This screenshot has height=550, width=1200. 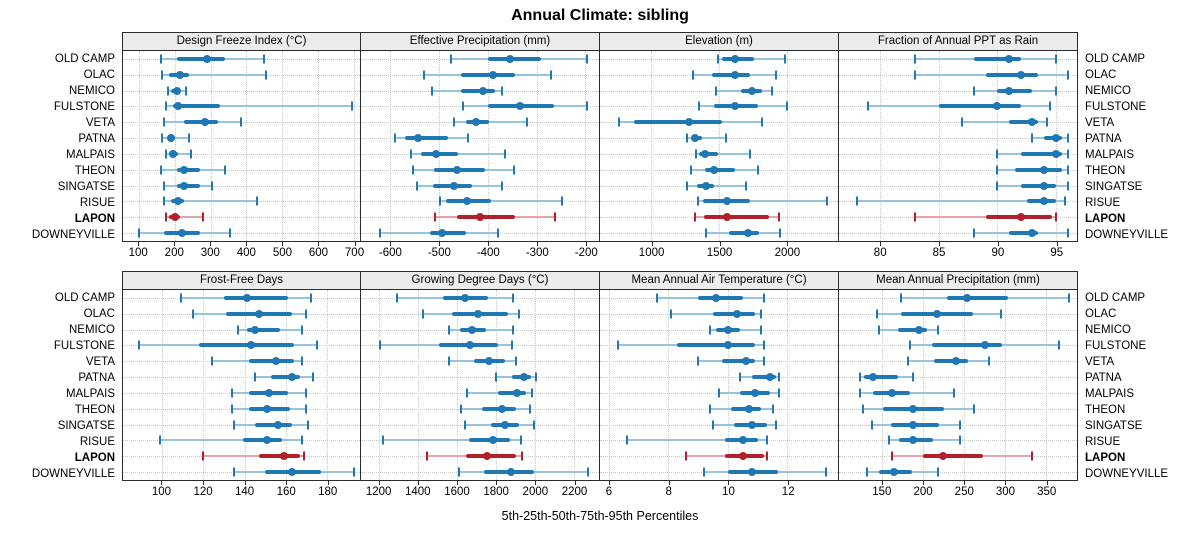 I want to click on station-label: PATNA, so click(x=96, y=378).